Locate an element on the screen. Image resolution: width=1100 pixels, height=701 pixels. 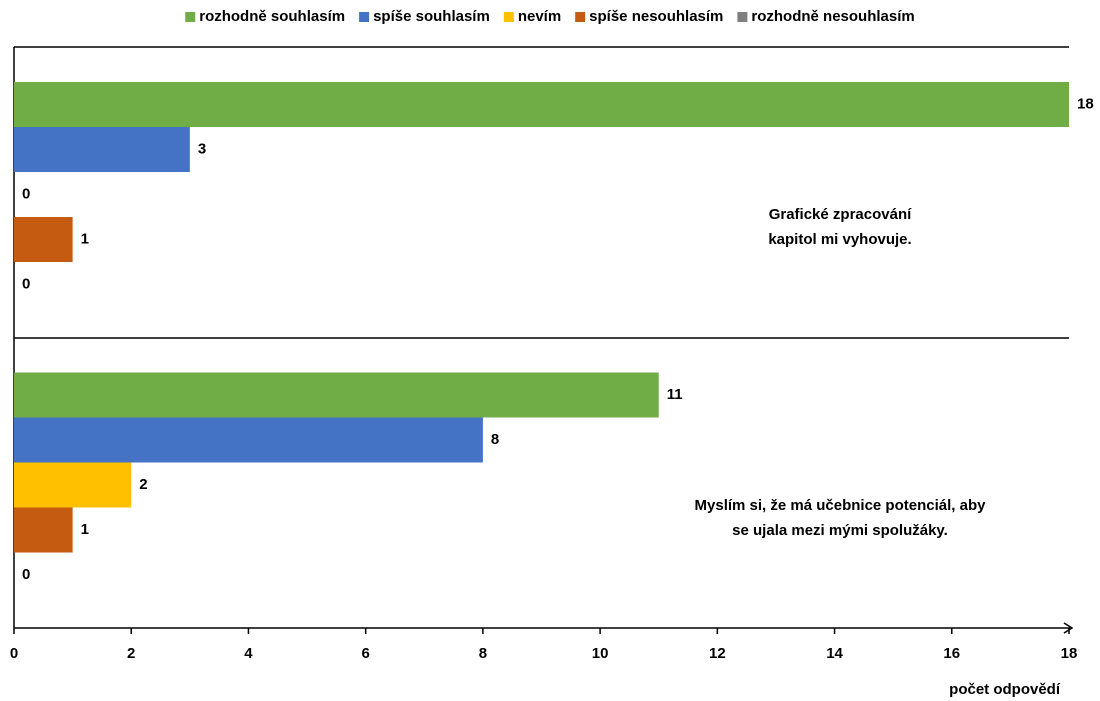
legend-label: spíše souhlasím is located at coordinates (431, 16).